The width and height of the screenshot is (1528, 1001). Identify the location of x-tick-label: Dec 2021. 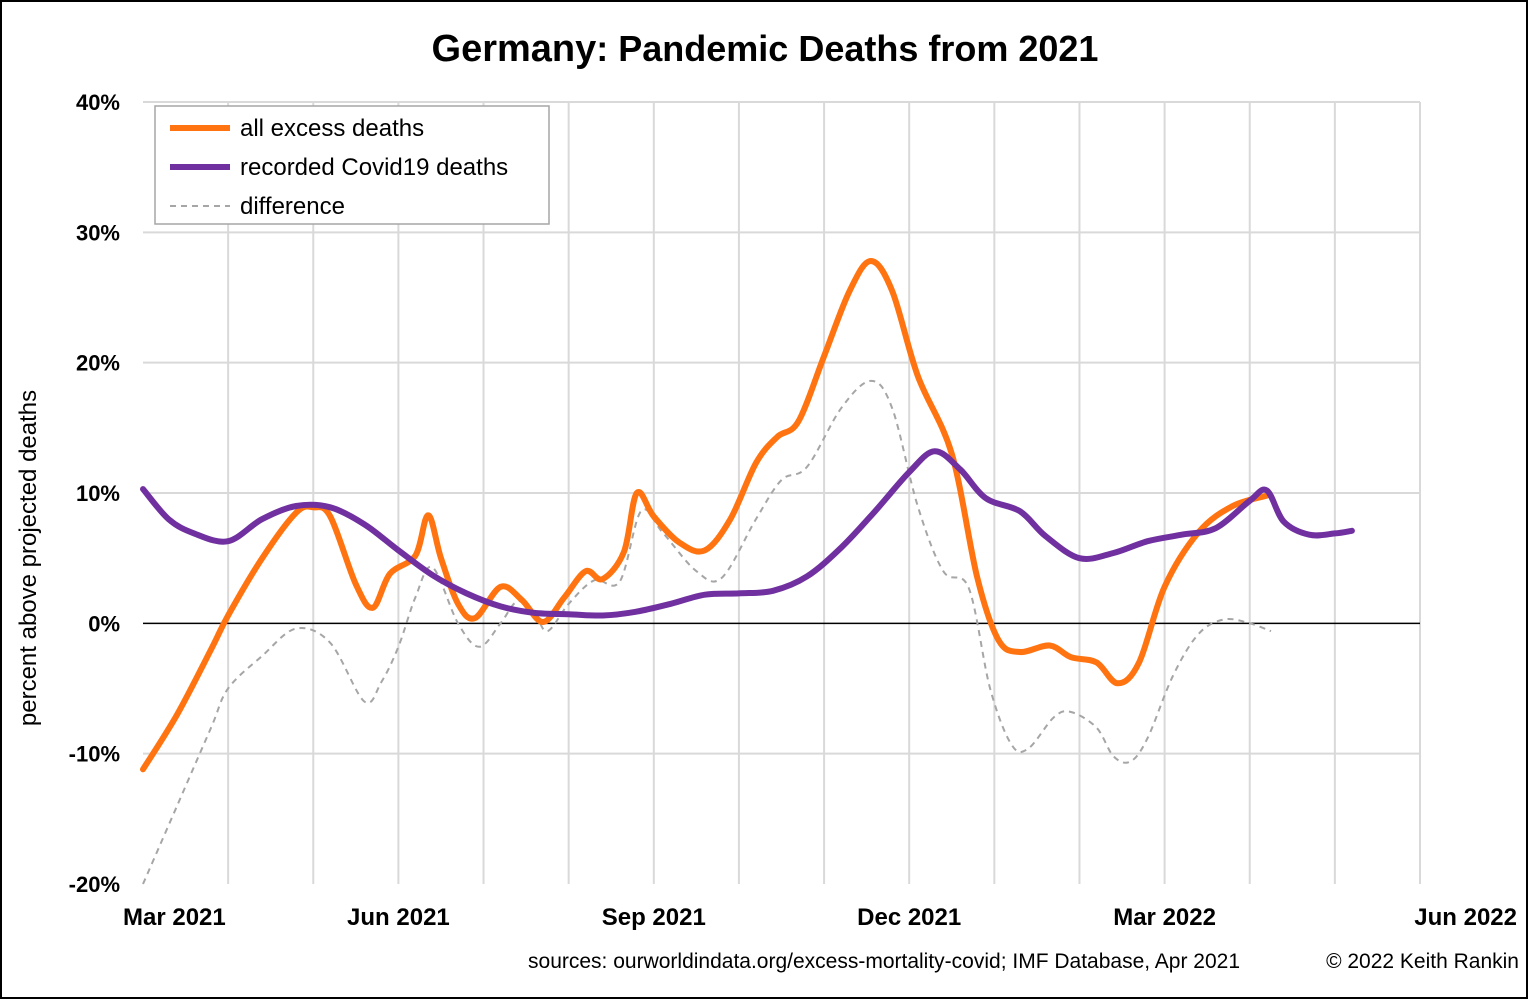
(909, 917).